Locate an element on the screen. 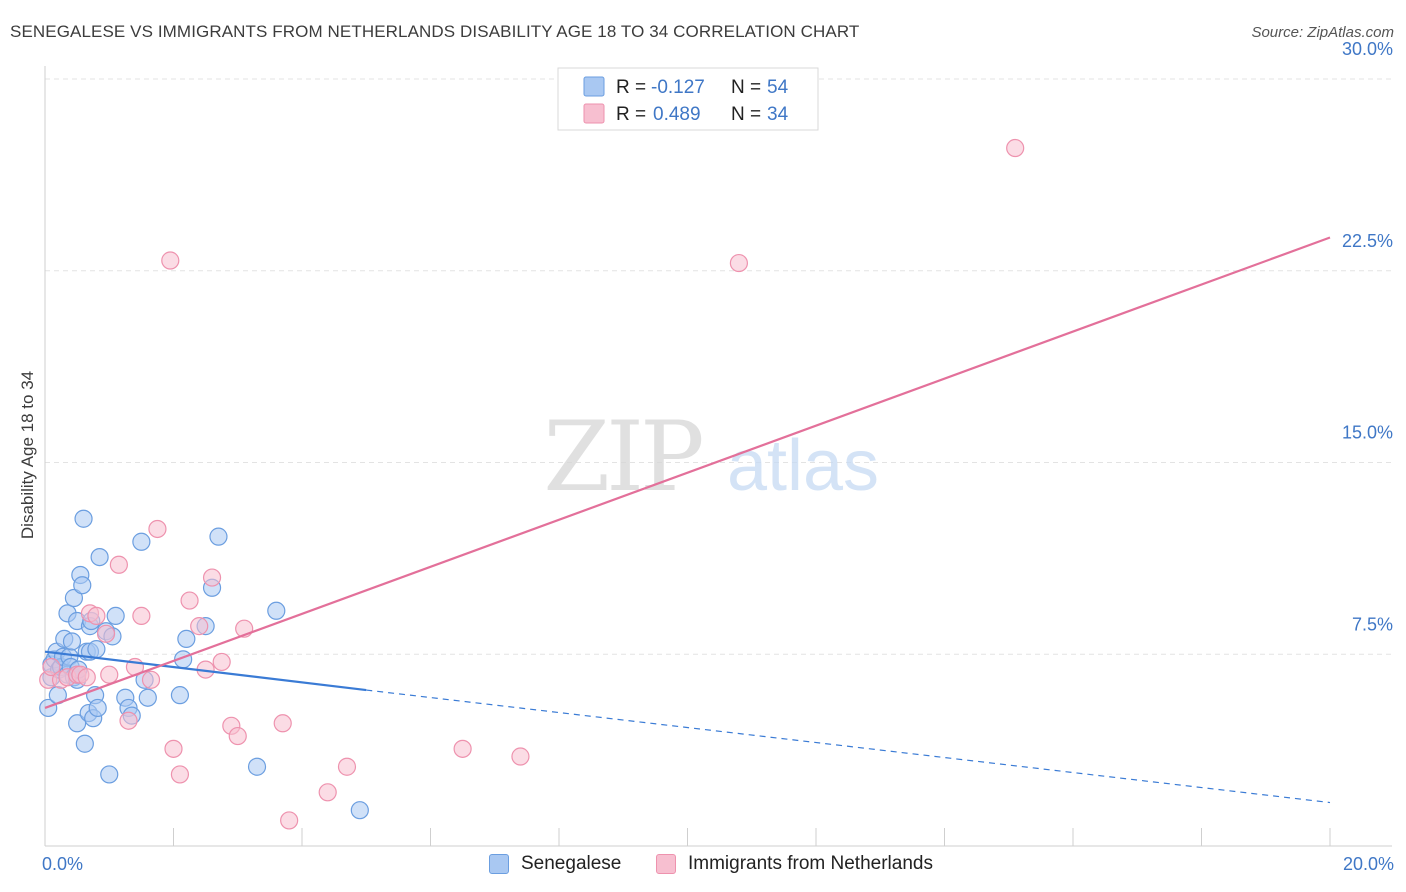 This screenshot has height=892, width=1406. legend-item-senegalese: Senegalese is located at coordinates (555, 864).